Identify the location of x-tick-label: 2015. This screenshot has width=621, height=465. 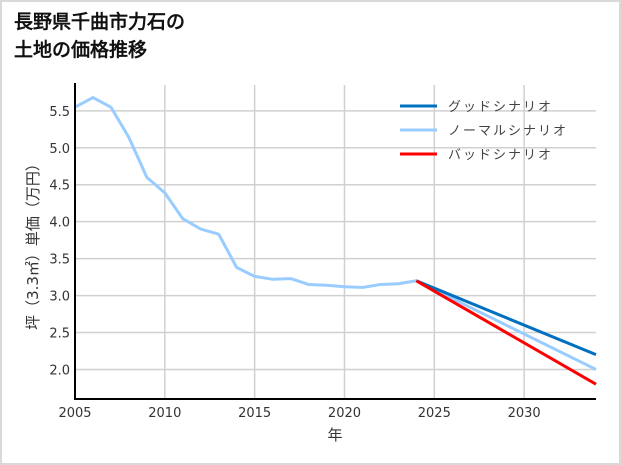
(254, 413).